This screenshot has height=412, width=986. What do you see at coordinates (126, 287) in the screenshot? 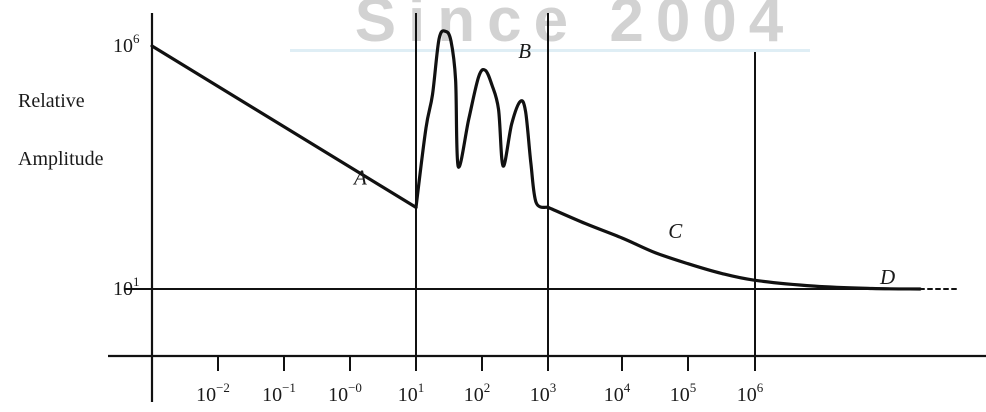
I see `y-tick-label-bottom: 101` at bounding box center [126, 287].